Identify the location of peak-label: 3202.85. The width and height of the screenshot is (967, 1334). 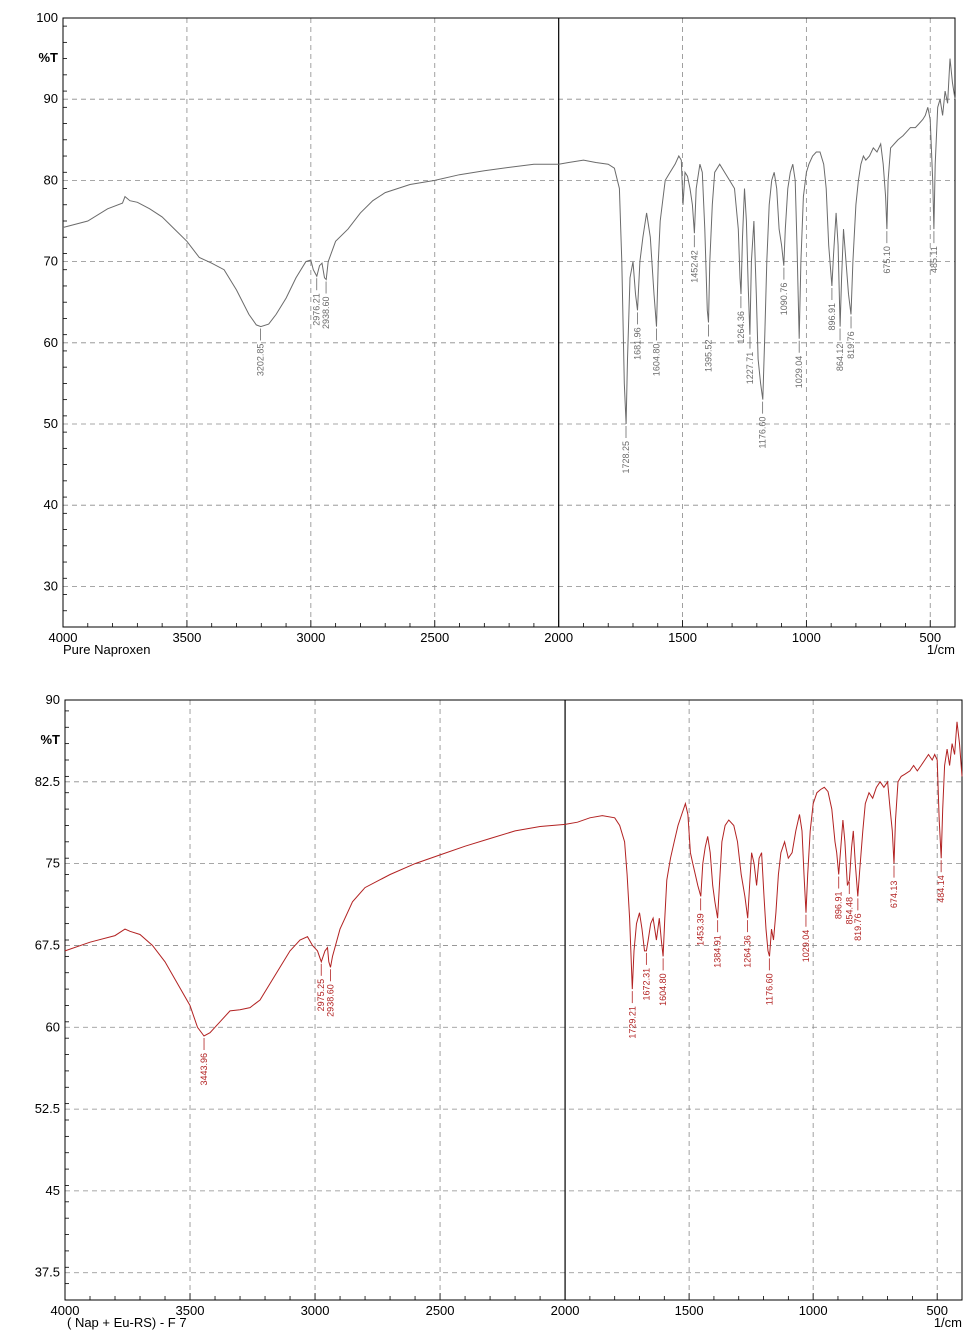
(261, 360).